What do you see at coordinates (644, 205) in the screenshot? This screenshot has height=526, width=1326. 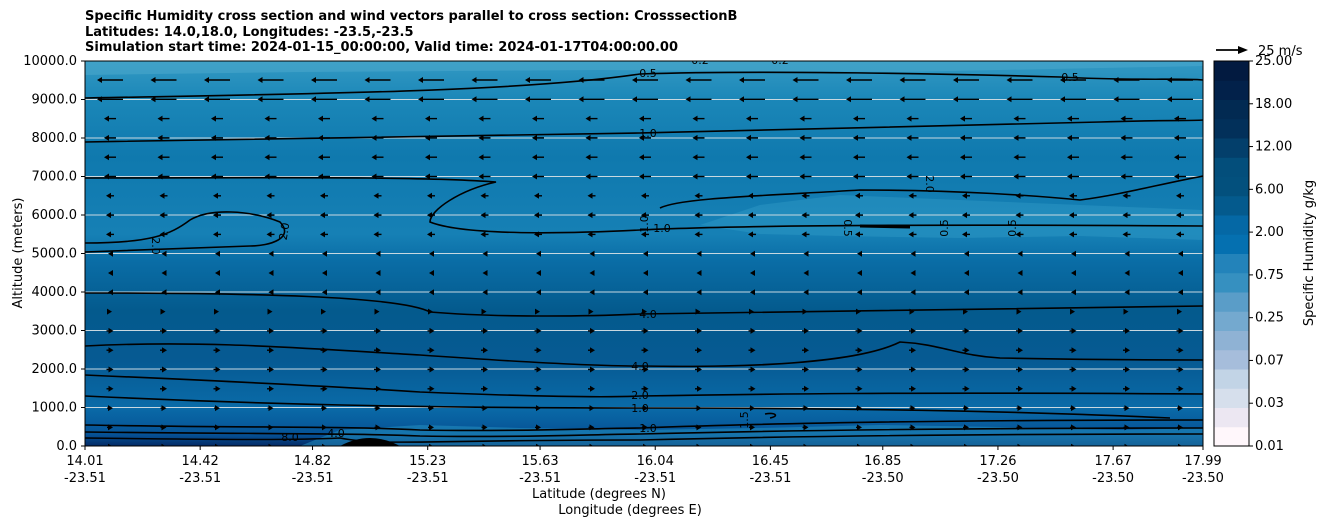 I see `contour-line-1-0-mid` at bounding box center [644, 205].